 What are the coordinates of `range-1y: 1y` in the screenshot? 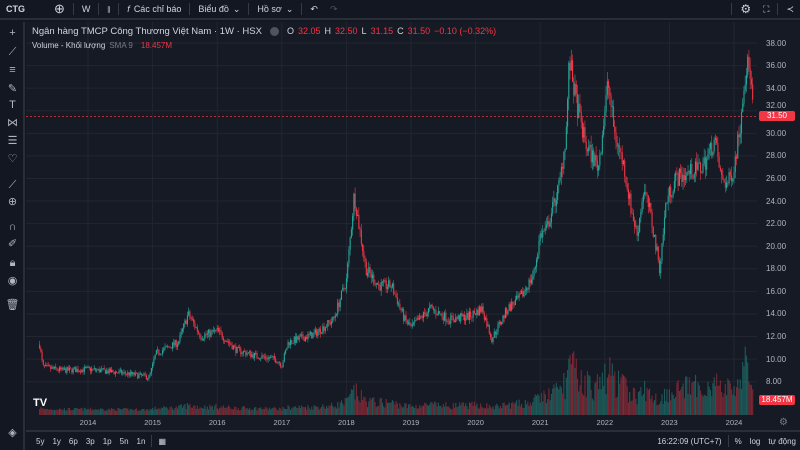 It's located at (56, 441).